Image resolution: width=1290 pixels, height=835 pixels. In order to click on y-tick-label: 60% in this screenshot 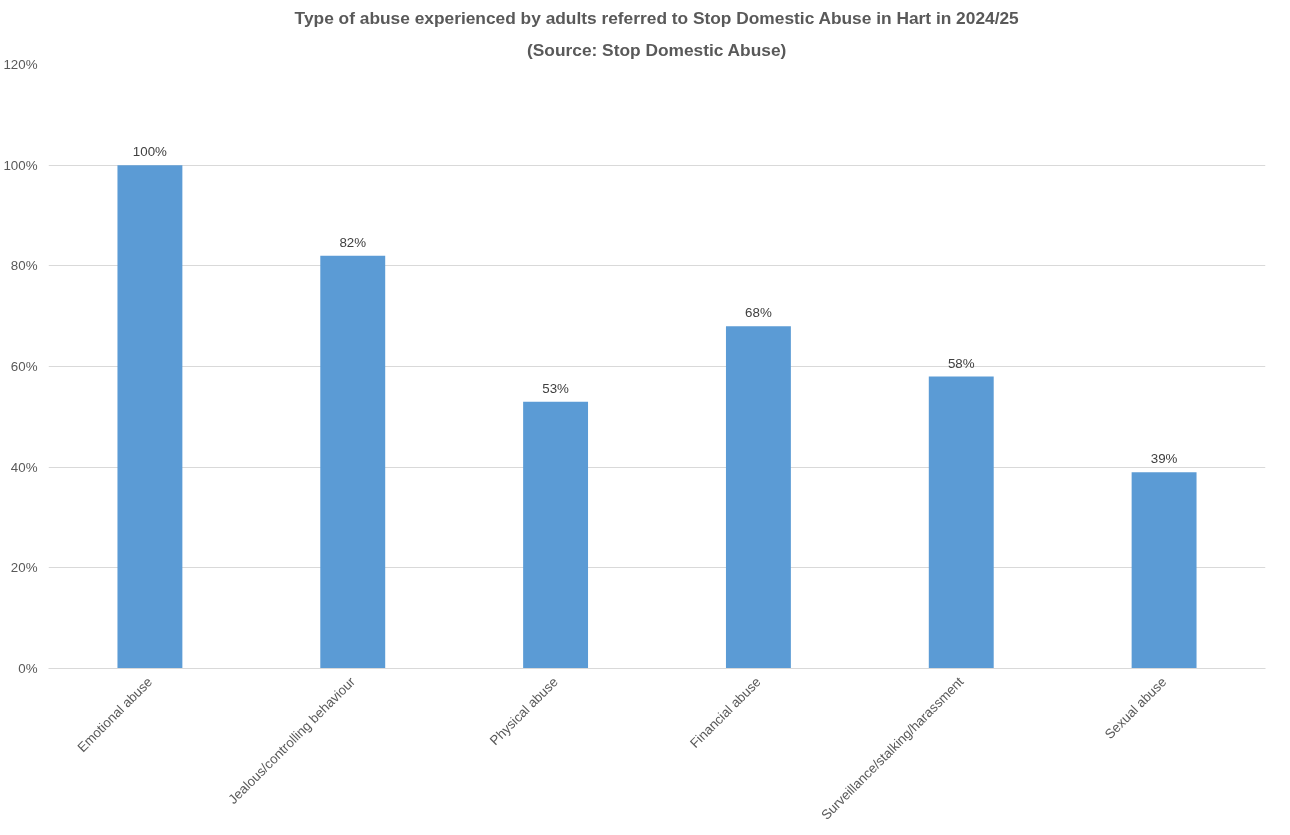, I will do `click(24, 366)`.